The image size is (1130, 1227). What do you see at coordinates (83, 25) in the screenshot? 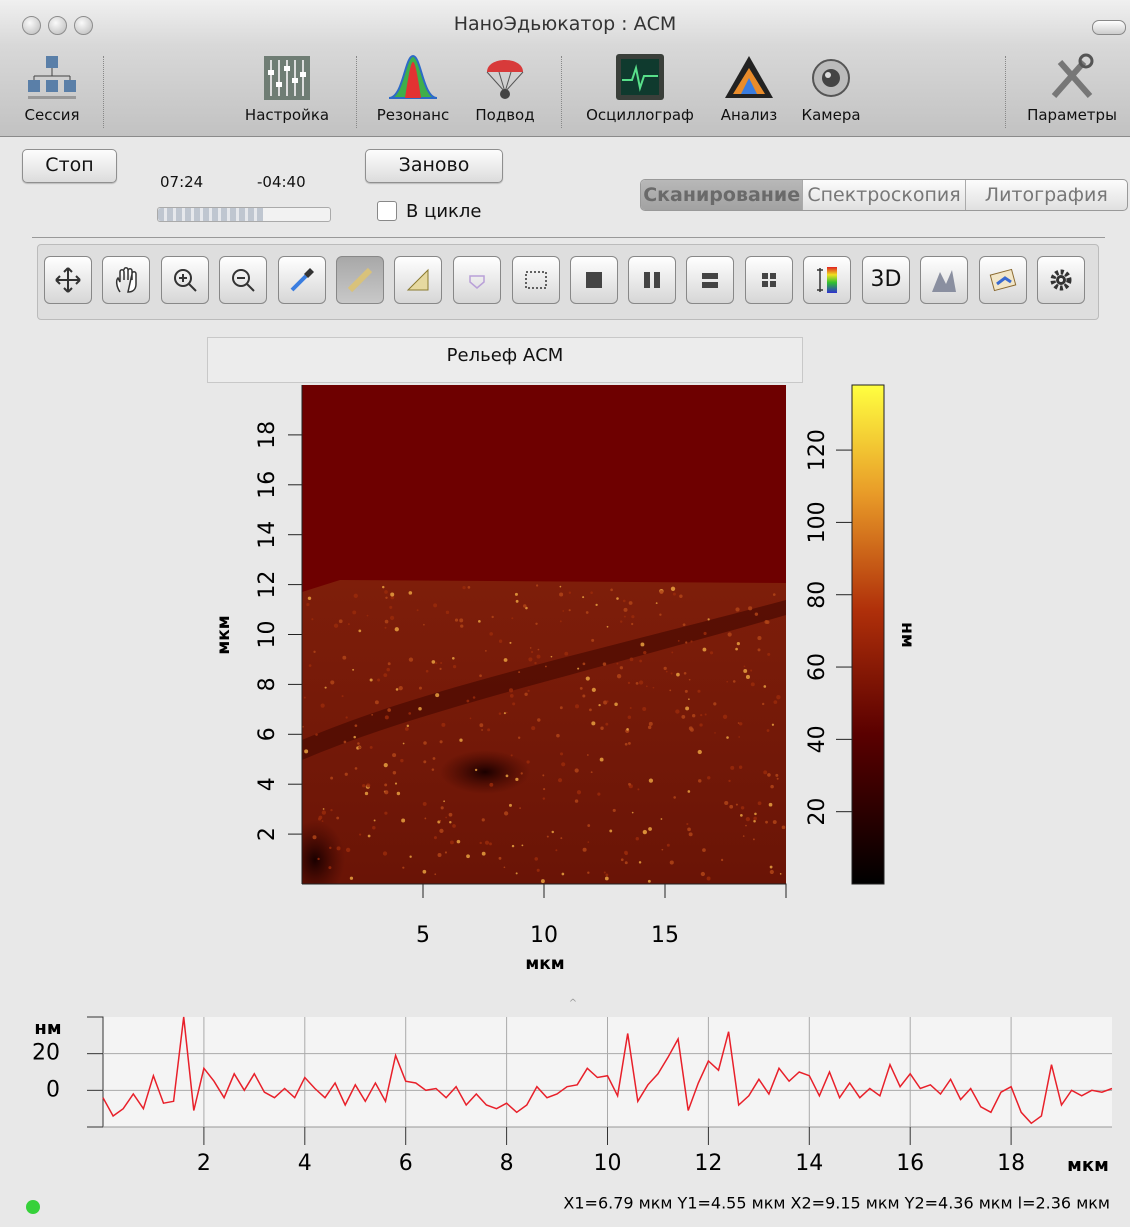
I see `zoom-button` at bounding box center [83, 25].